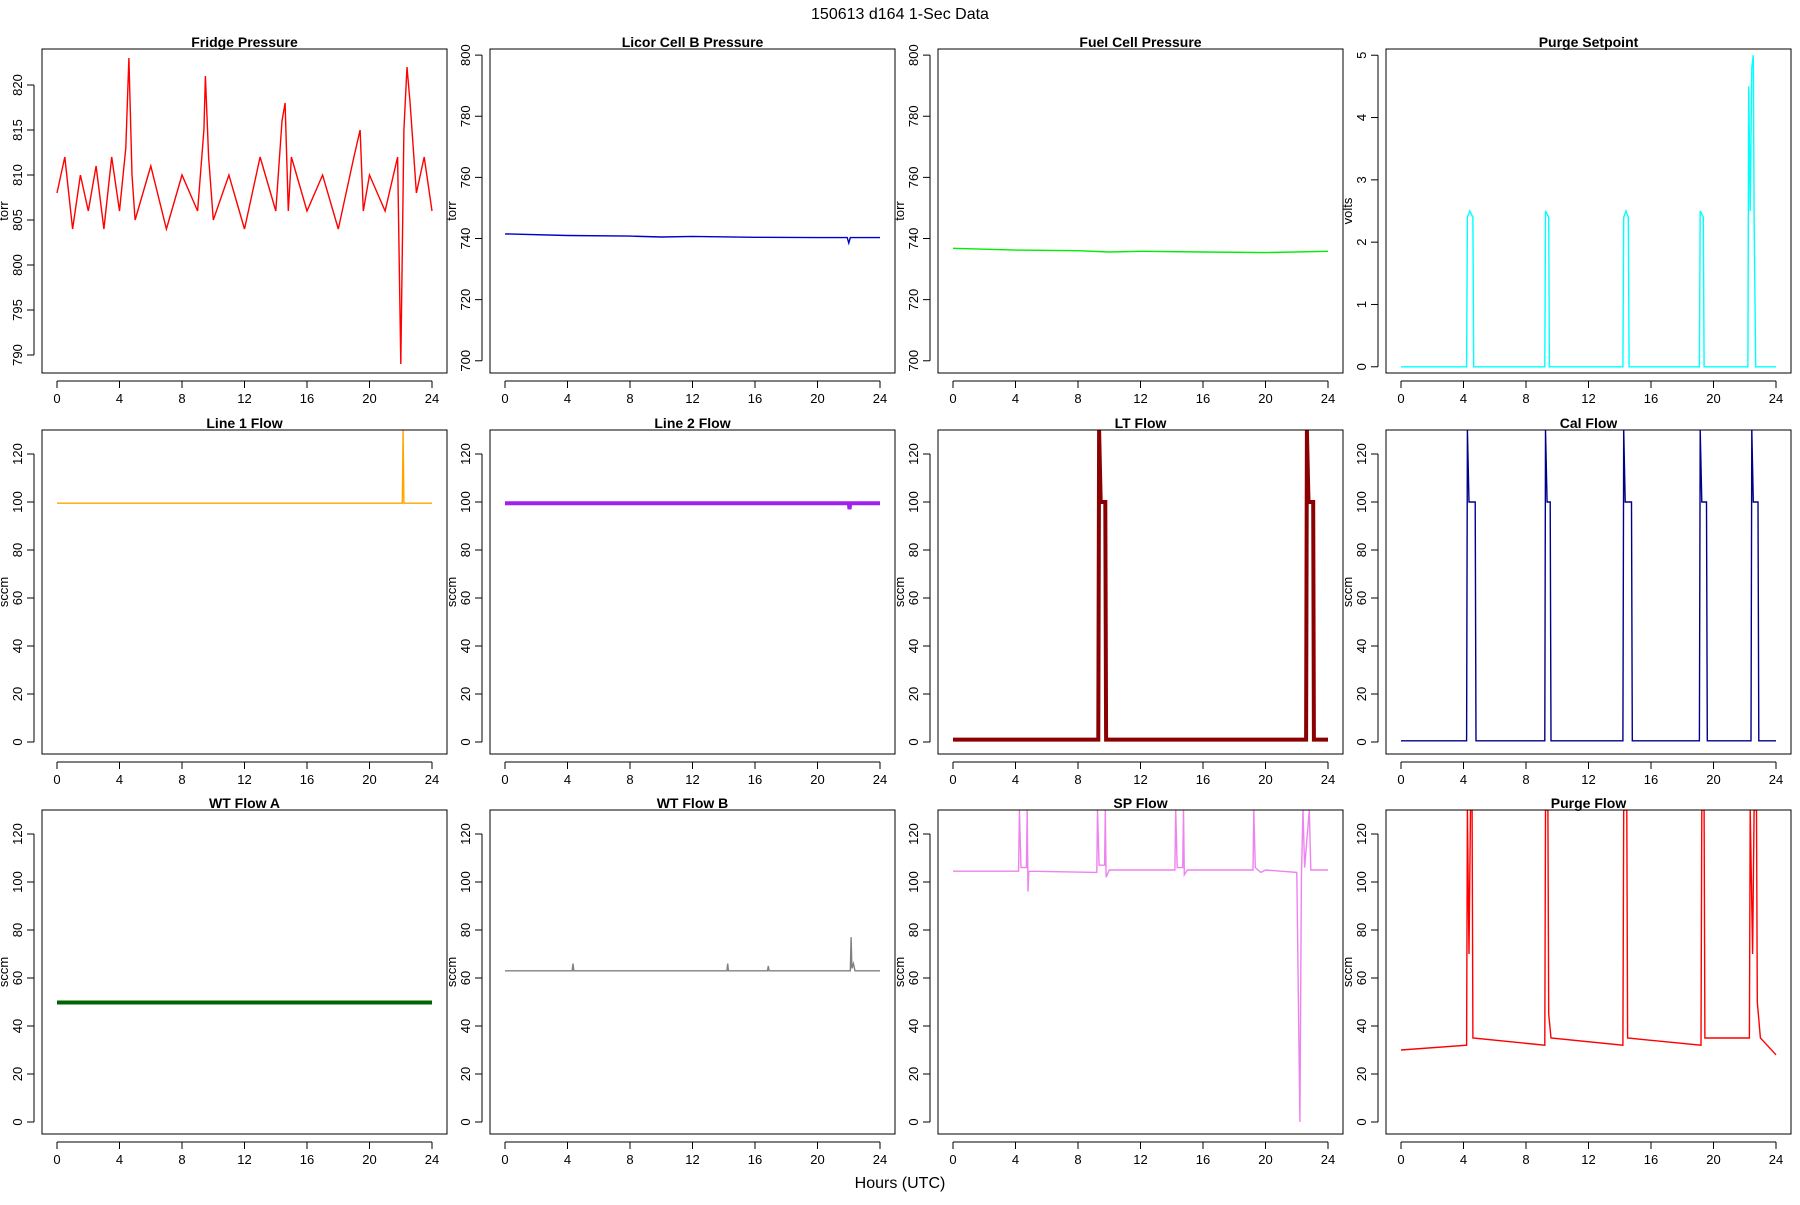 The width and height of the screenshot is (1800, 1205). What do you see at coordinates (1015, 398) in the screenshot?
I see `panel-3-x-tick-label: 4` at bounding box center [1015, 398].